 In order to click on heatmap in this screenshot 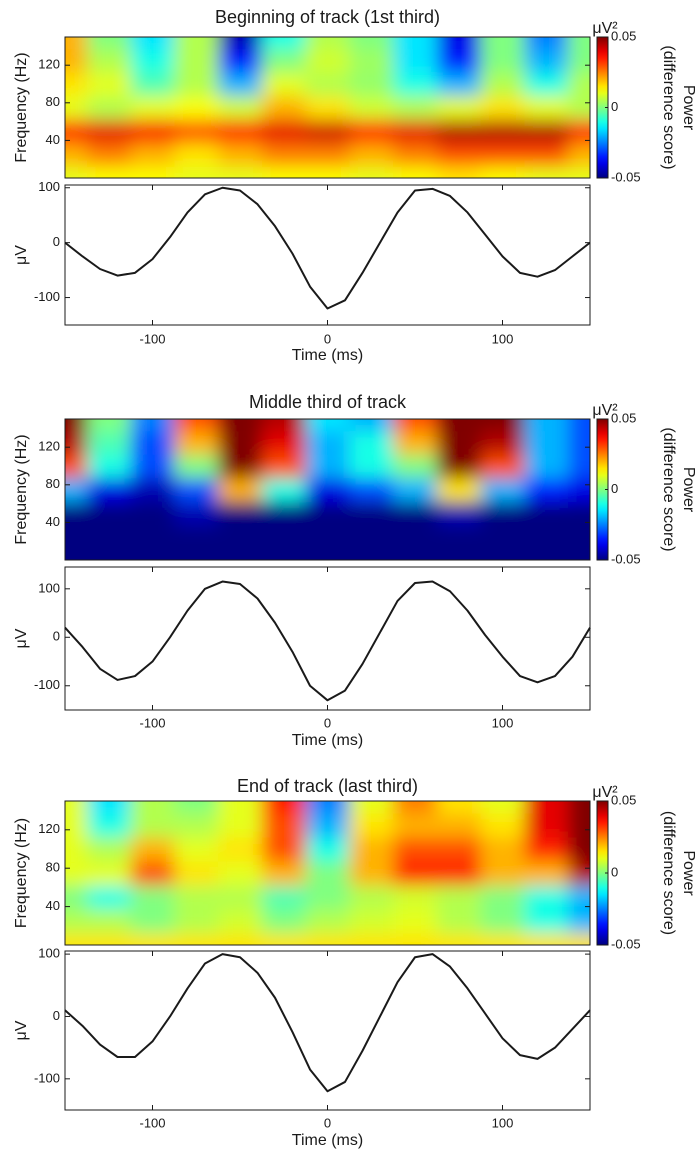, I will do `click(327, 489)`.